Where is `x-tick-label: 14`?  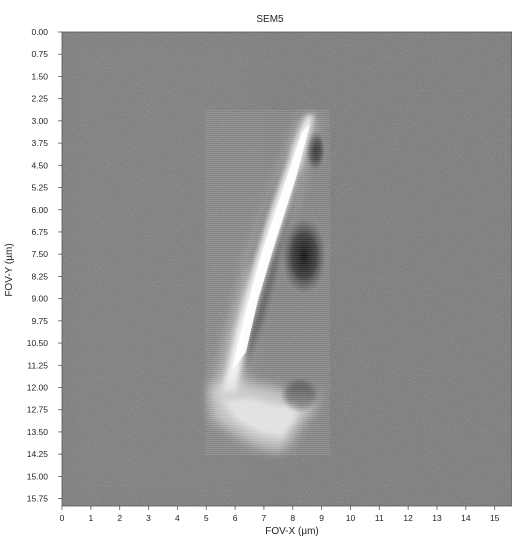
x-tick-label: 14 is located at coordinates (466, 518).